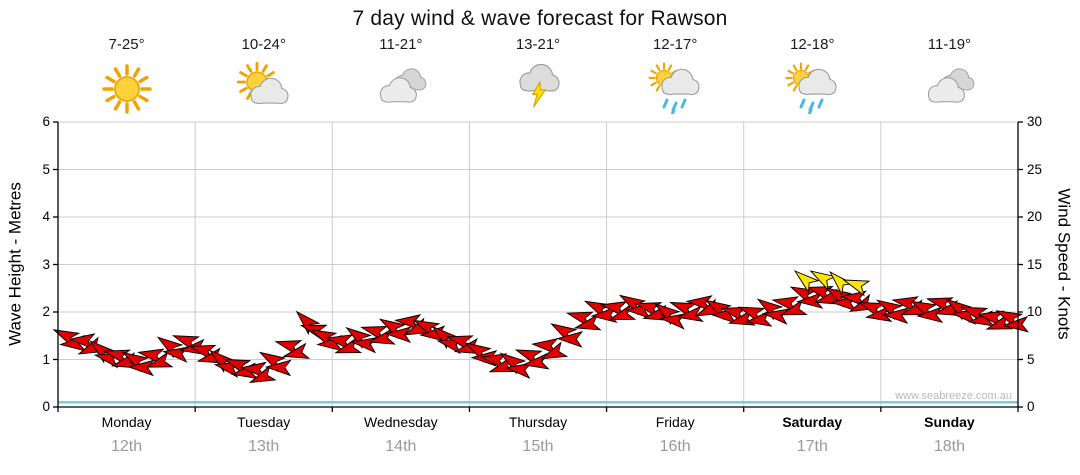  I want to click on wave-axis-tick-label: 4, so click(46, 216).